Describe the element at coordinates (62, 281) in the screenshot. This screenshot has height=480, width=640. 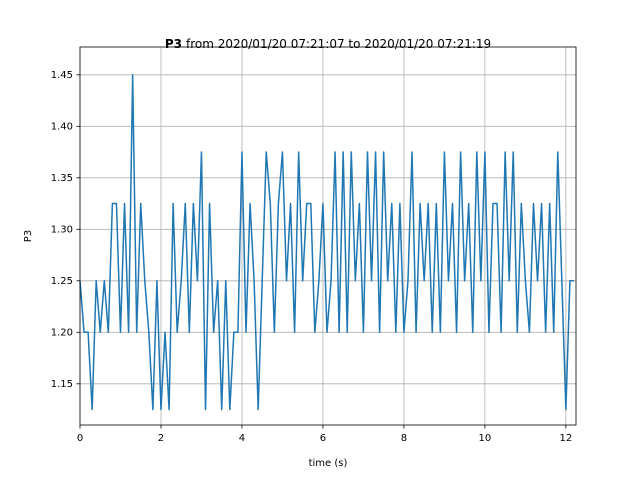
I see `y-tick-label: 1.25` at that location.